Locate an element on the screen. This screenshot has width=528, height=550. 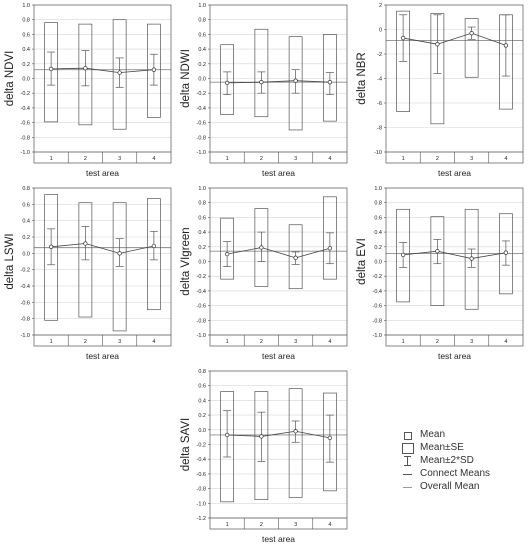
y-axis-title: delta VIgreen is located at coordinates (186, 261).